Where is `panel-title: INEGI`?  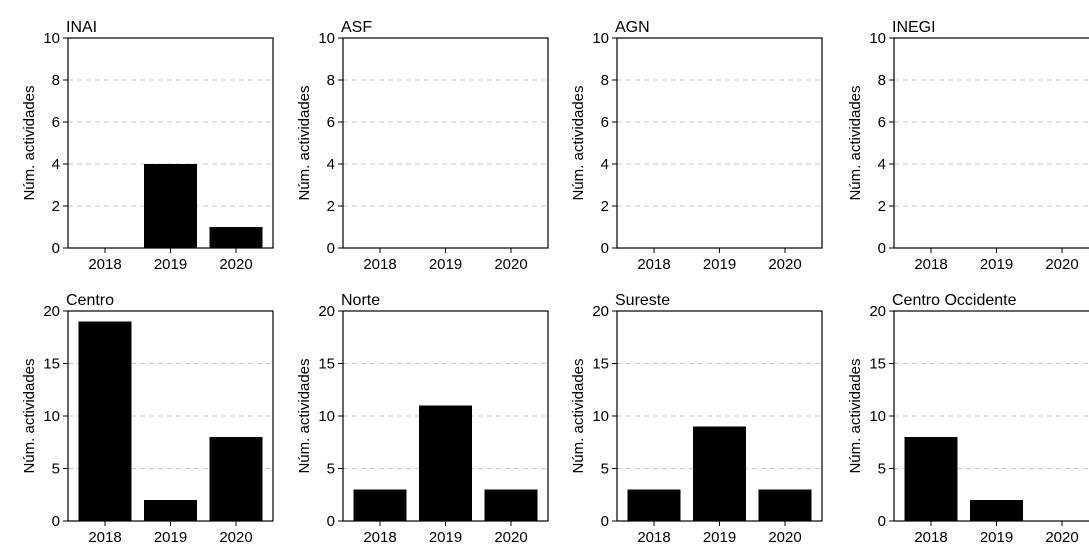 panel-title: INEGI is located at coordinates (914, 27).